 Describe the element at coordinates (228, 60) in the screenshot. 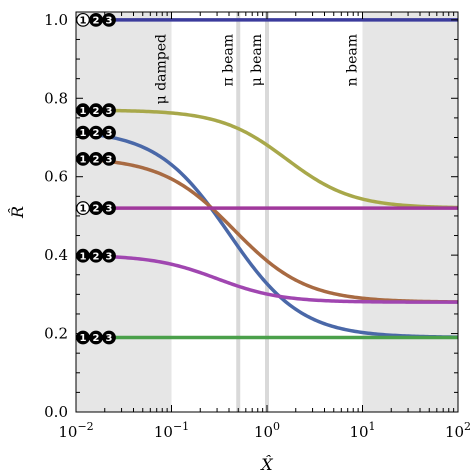

I see `annotation-label: π beam` at that location.